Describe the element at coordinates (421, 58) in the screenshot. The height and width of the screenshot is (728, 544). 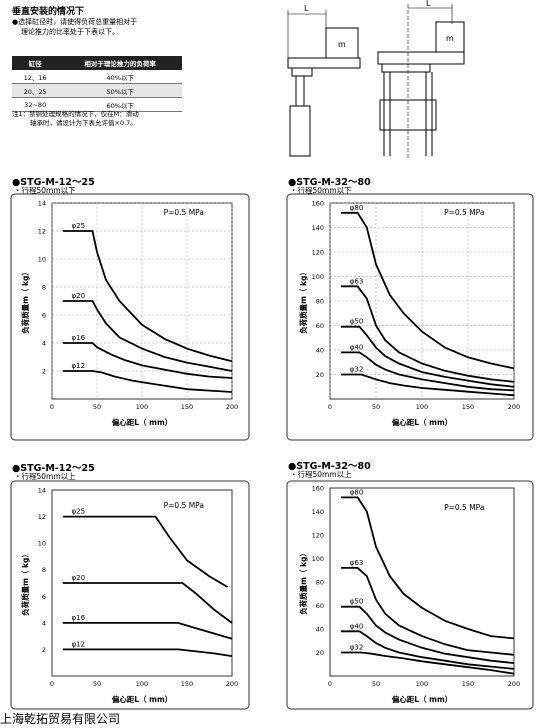
I see `top-plate-right` at that location.